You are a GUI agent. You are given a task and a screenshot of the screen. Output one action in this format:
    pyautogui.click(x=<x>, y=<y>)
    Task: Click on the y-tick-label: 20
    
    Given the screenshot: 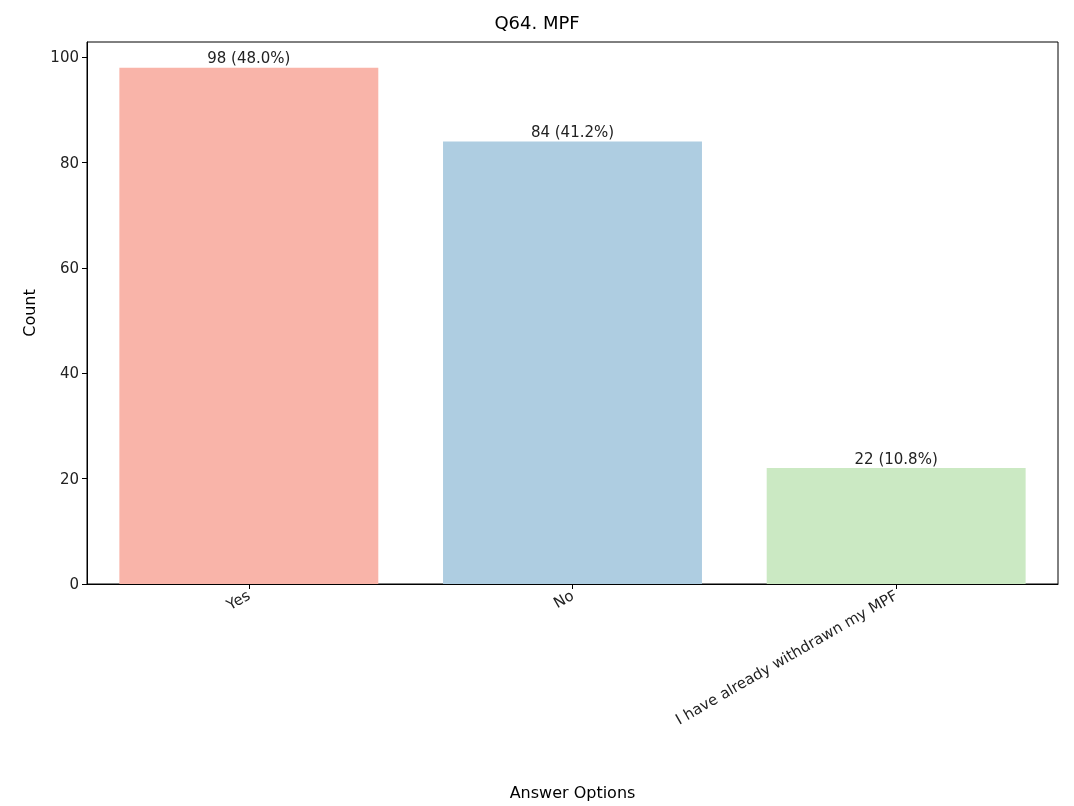 What is the action you would take?
    pyautogui.click(x=69, y=478)
    